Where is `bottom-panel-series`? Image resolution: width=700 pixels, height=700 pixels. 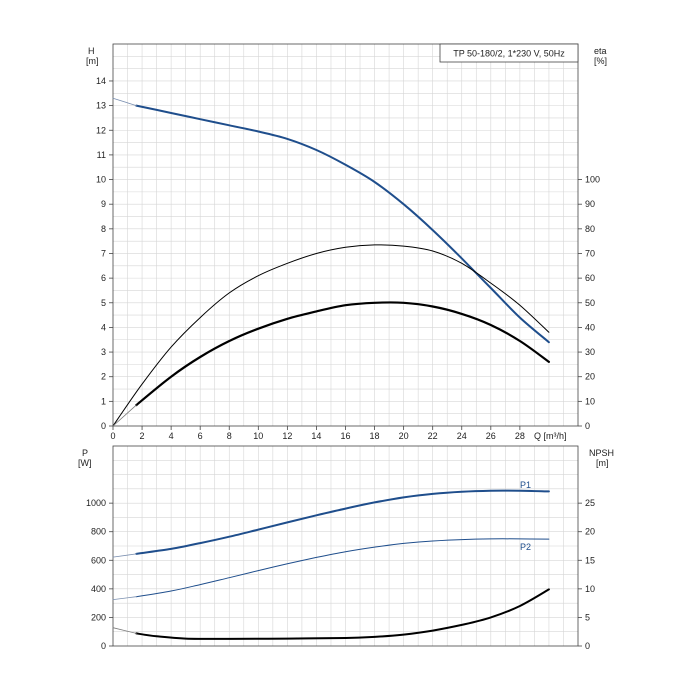
bottom-panel-series is located at coordinates (331, 564).